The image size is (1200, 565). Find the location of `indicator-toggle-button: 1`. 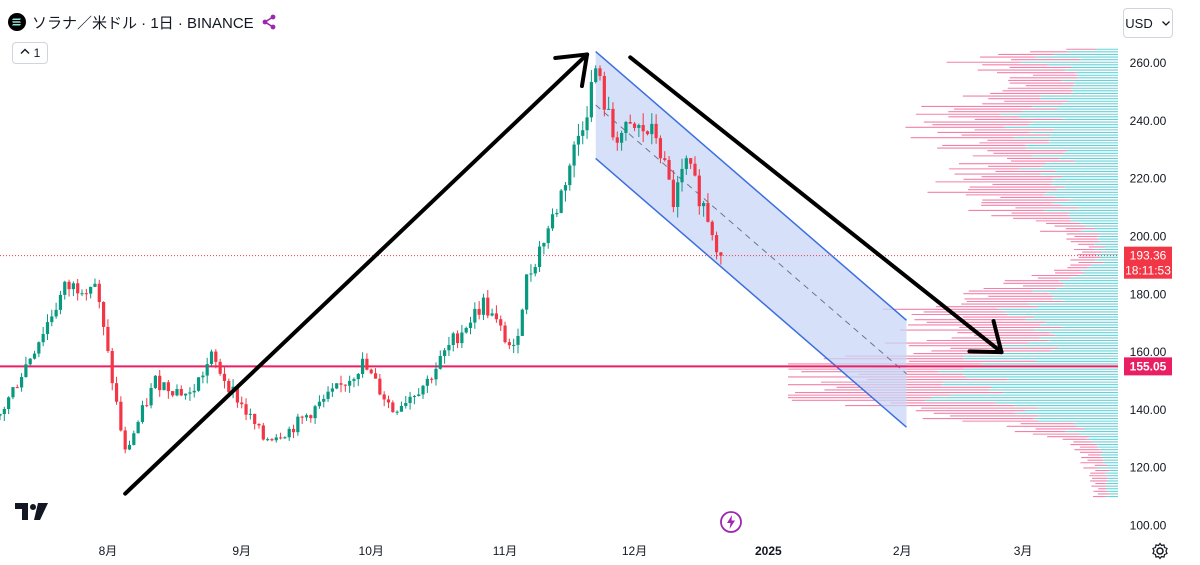

indicator-toggle-button: 1 is located at coordinates (30, 53).